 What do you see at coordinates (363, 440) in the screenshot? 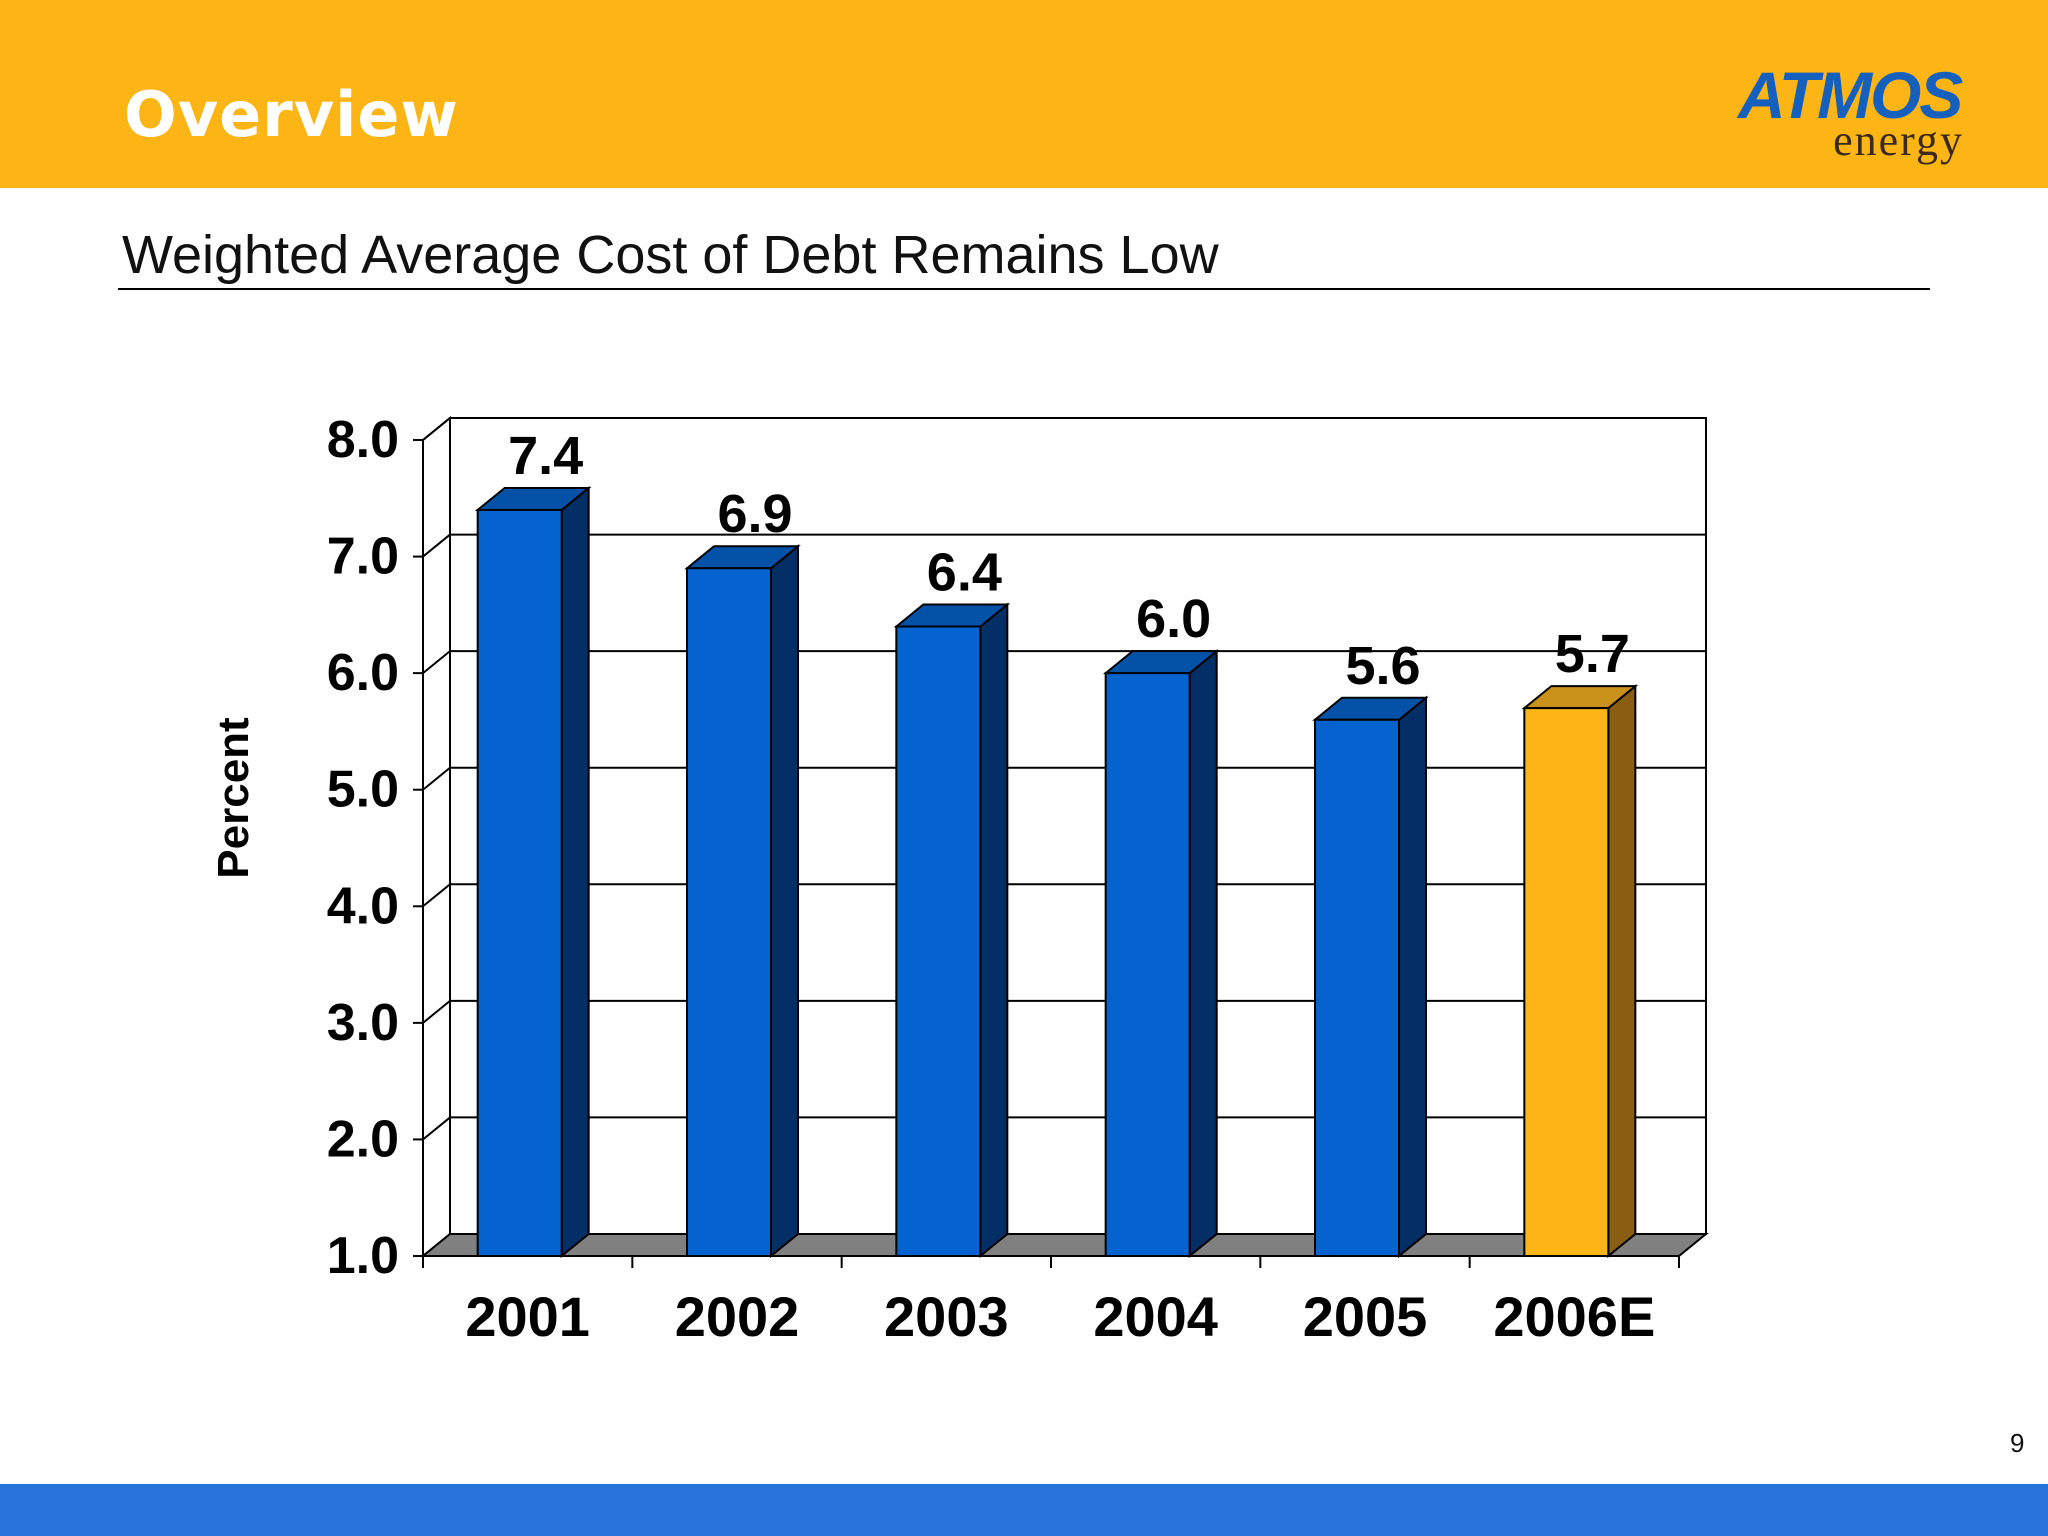
I see `y-tick-label: 8.0` at bounding box center [363, 440].